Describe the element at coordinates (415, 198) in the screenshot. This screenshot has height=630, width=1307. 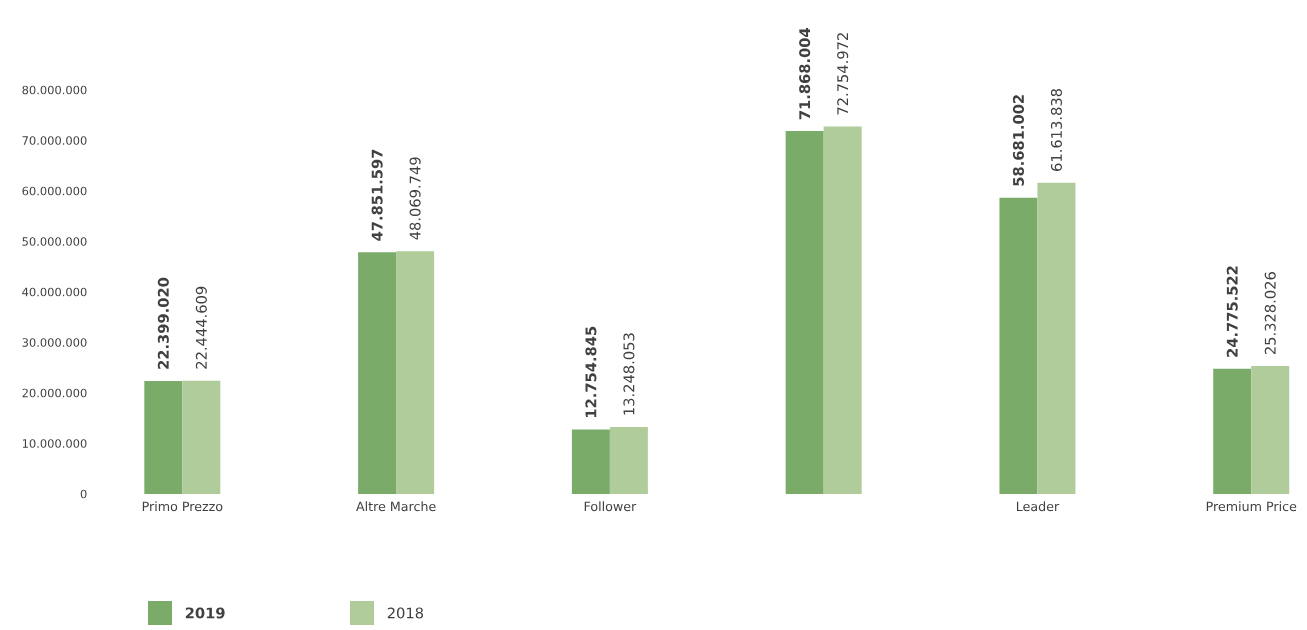
I see `data-label: 48.069.749` at that location.